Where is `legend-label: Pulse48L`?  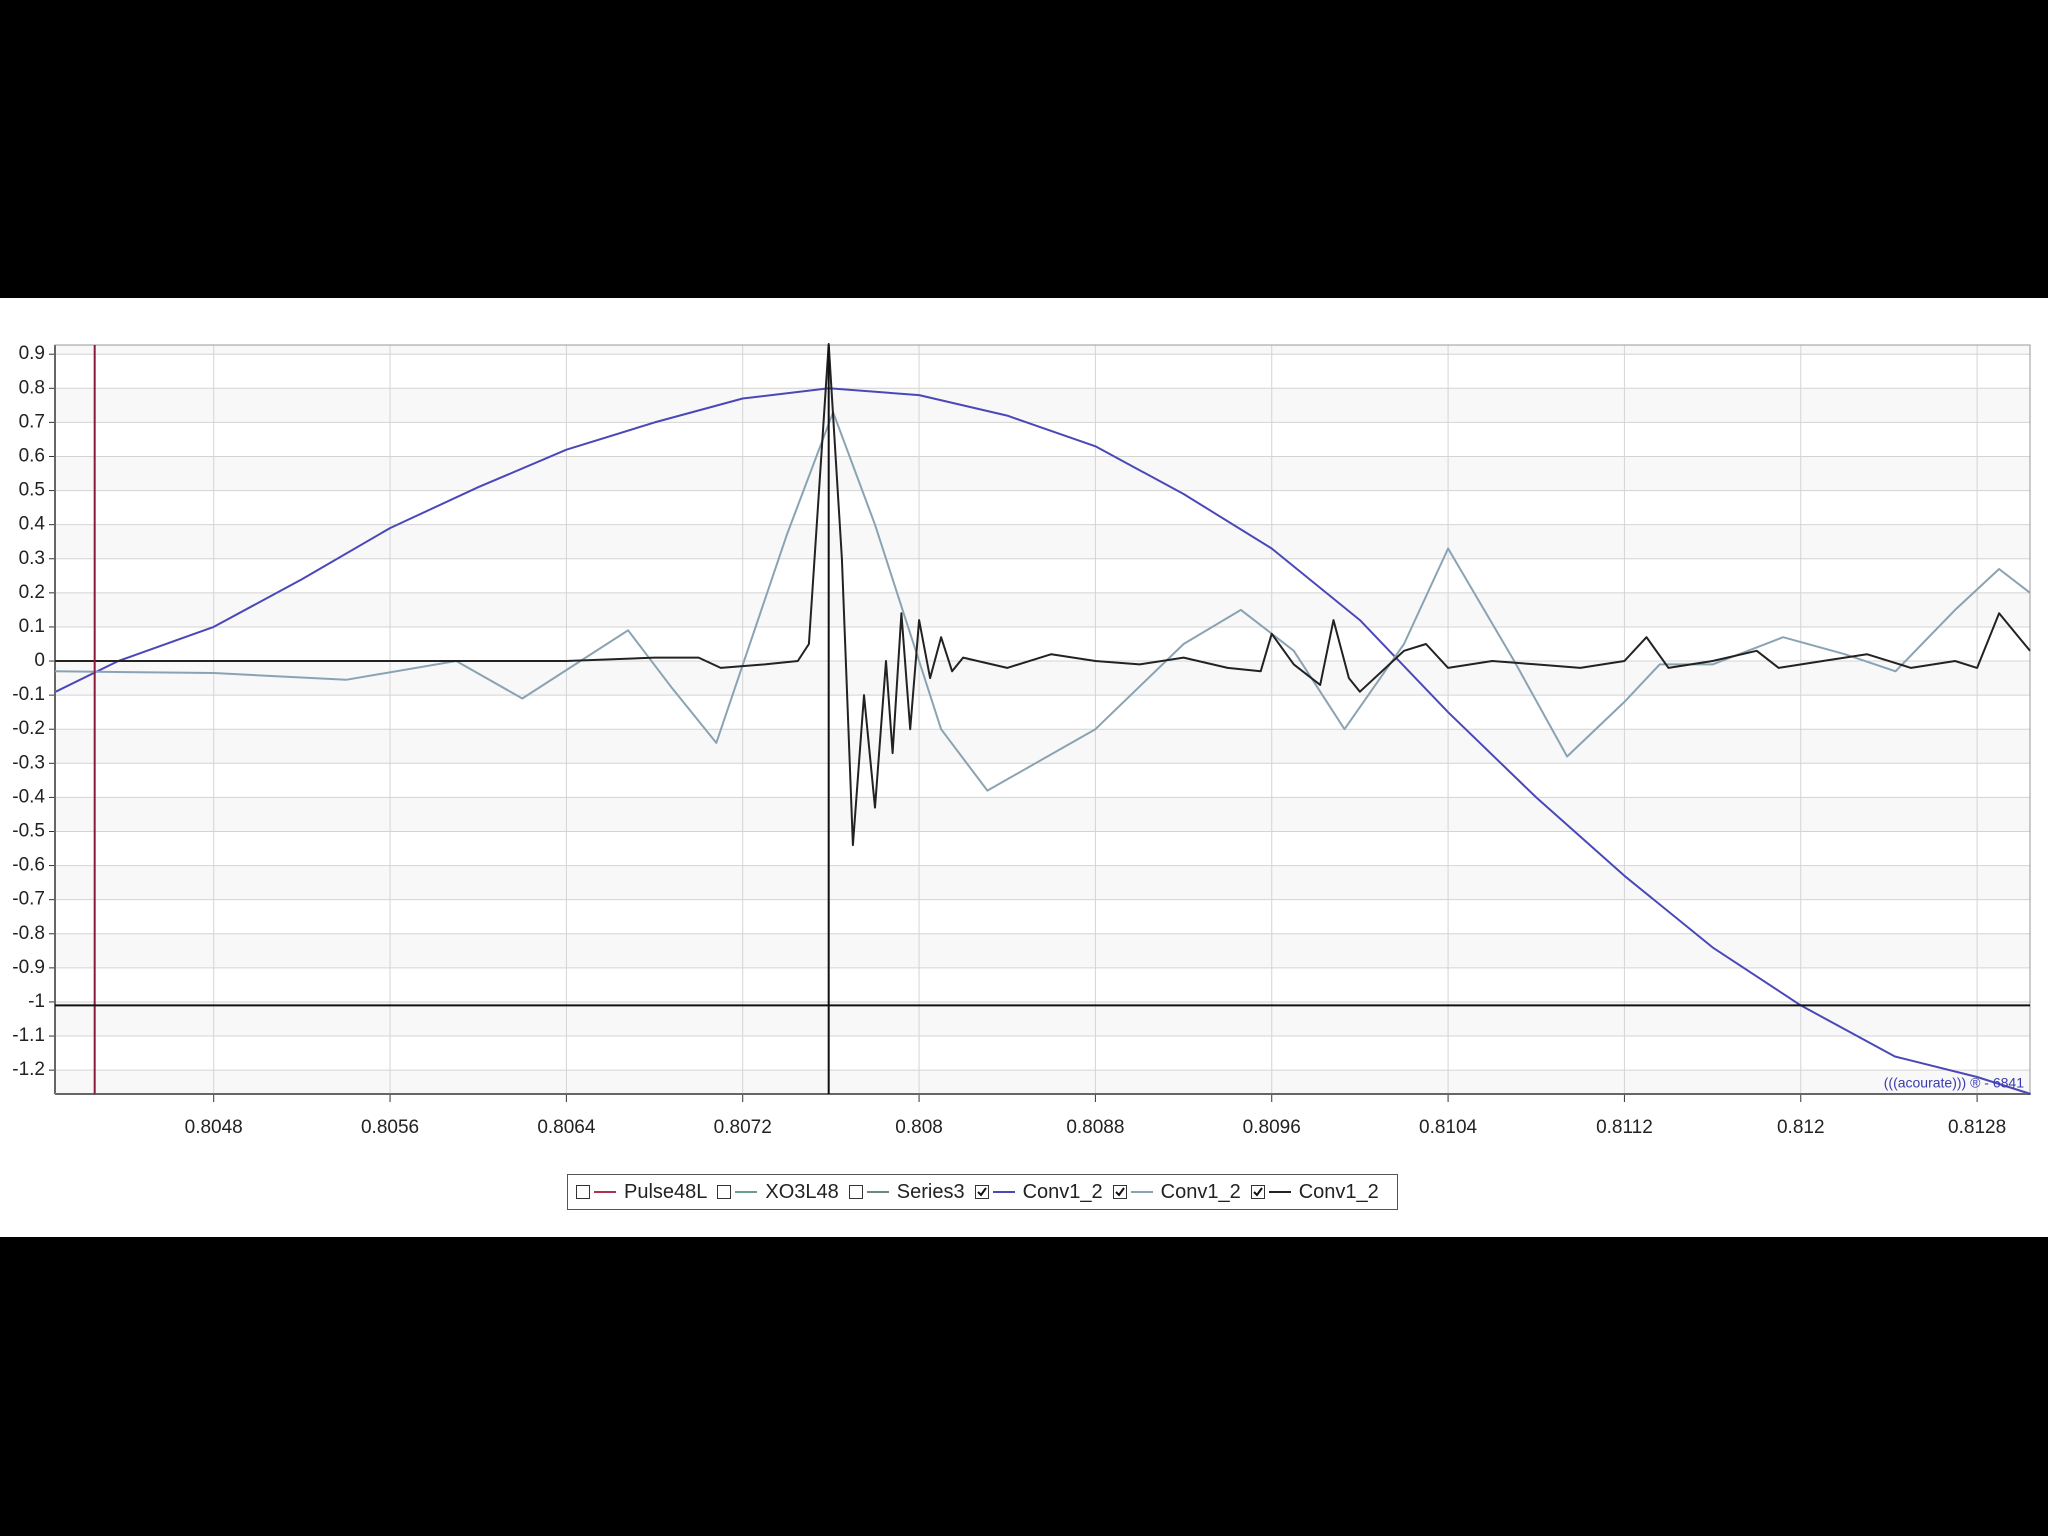
legend-label: Pulse48L is located at coordinates (666, 1191).